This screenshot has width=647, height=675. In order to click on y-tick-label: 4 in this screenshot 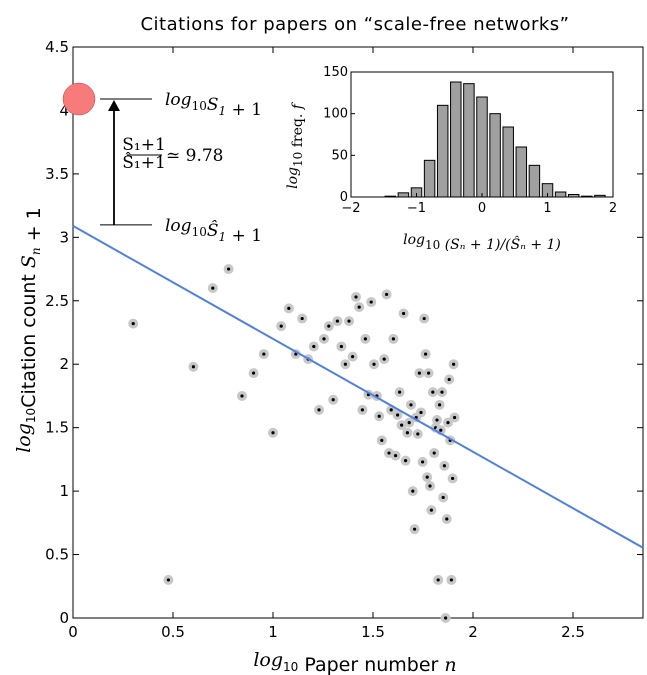, I will do `click(64, 110)`.